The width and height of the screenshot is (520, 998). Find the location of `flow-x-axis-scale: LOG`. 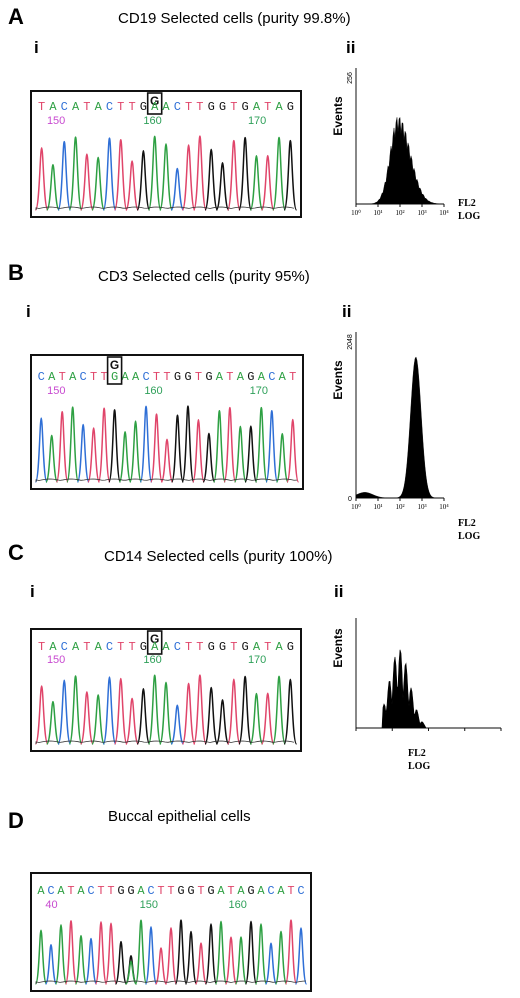

flow-x-axis-scale: LOG is located at coordinates (469, 536).